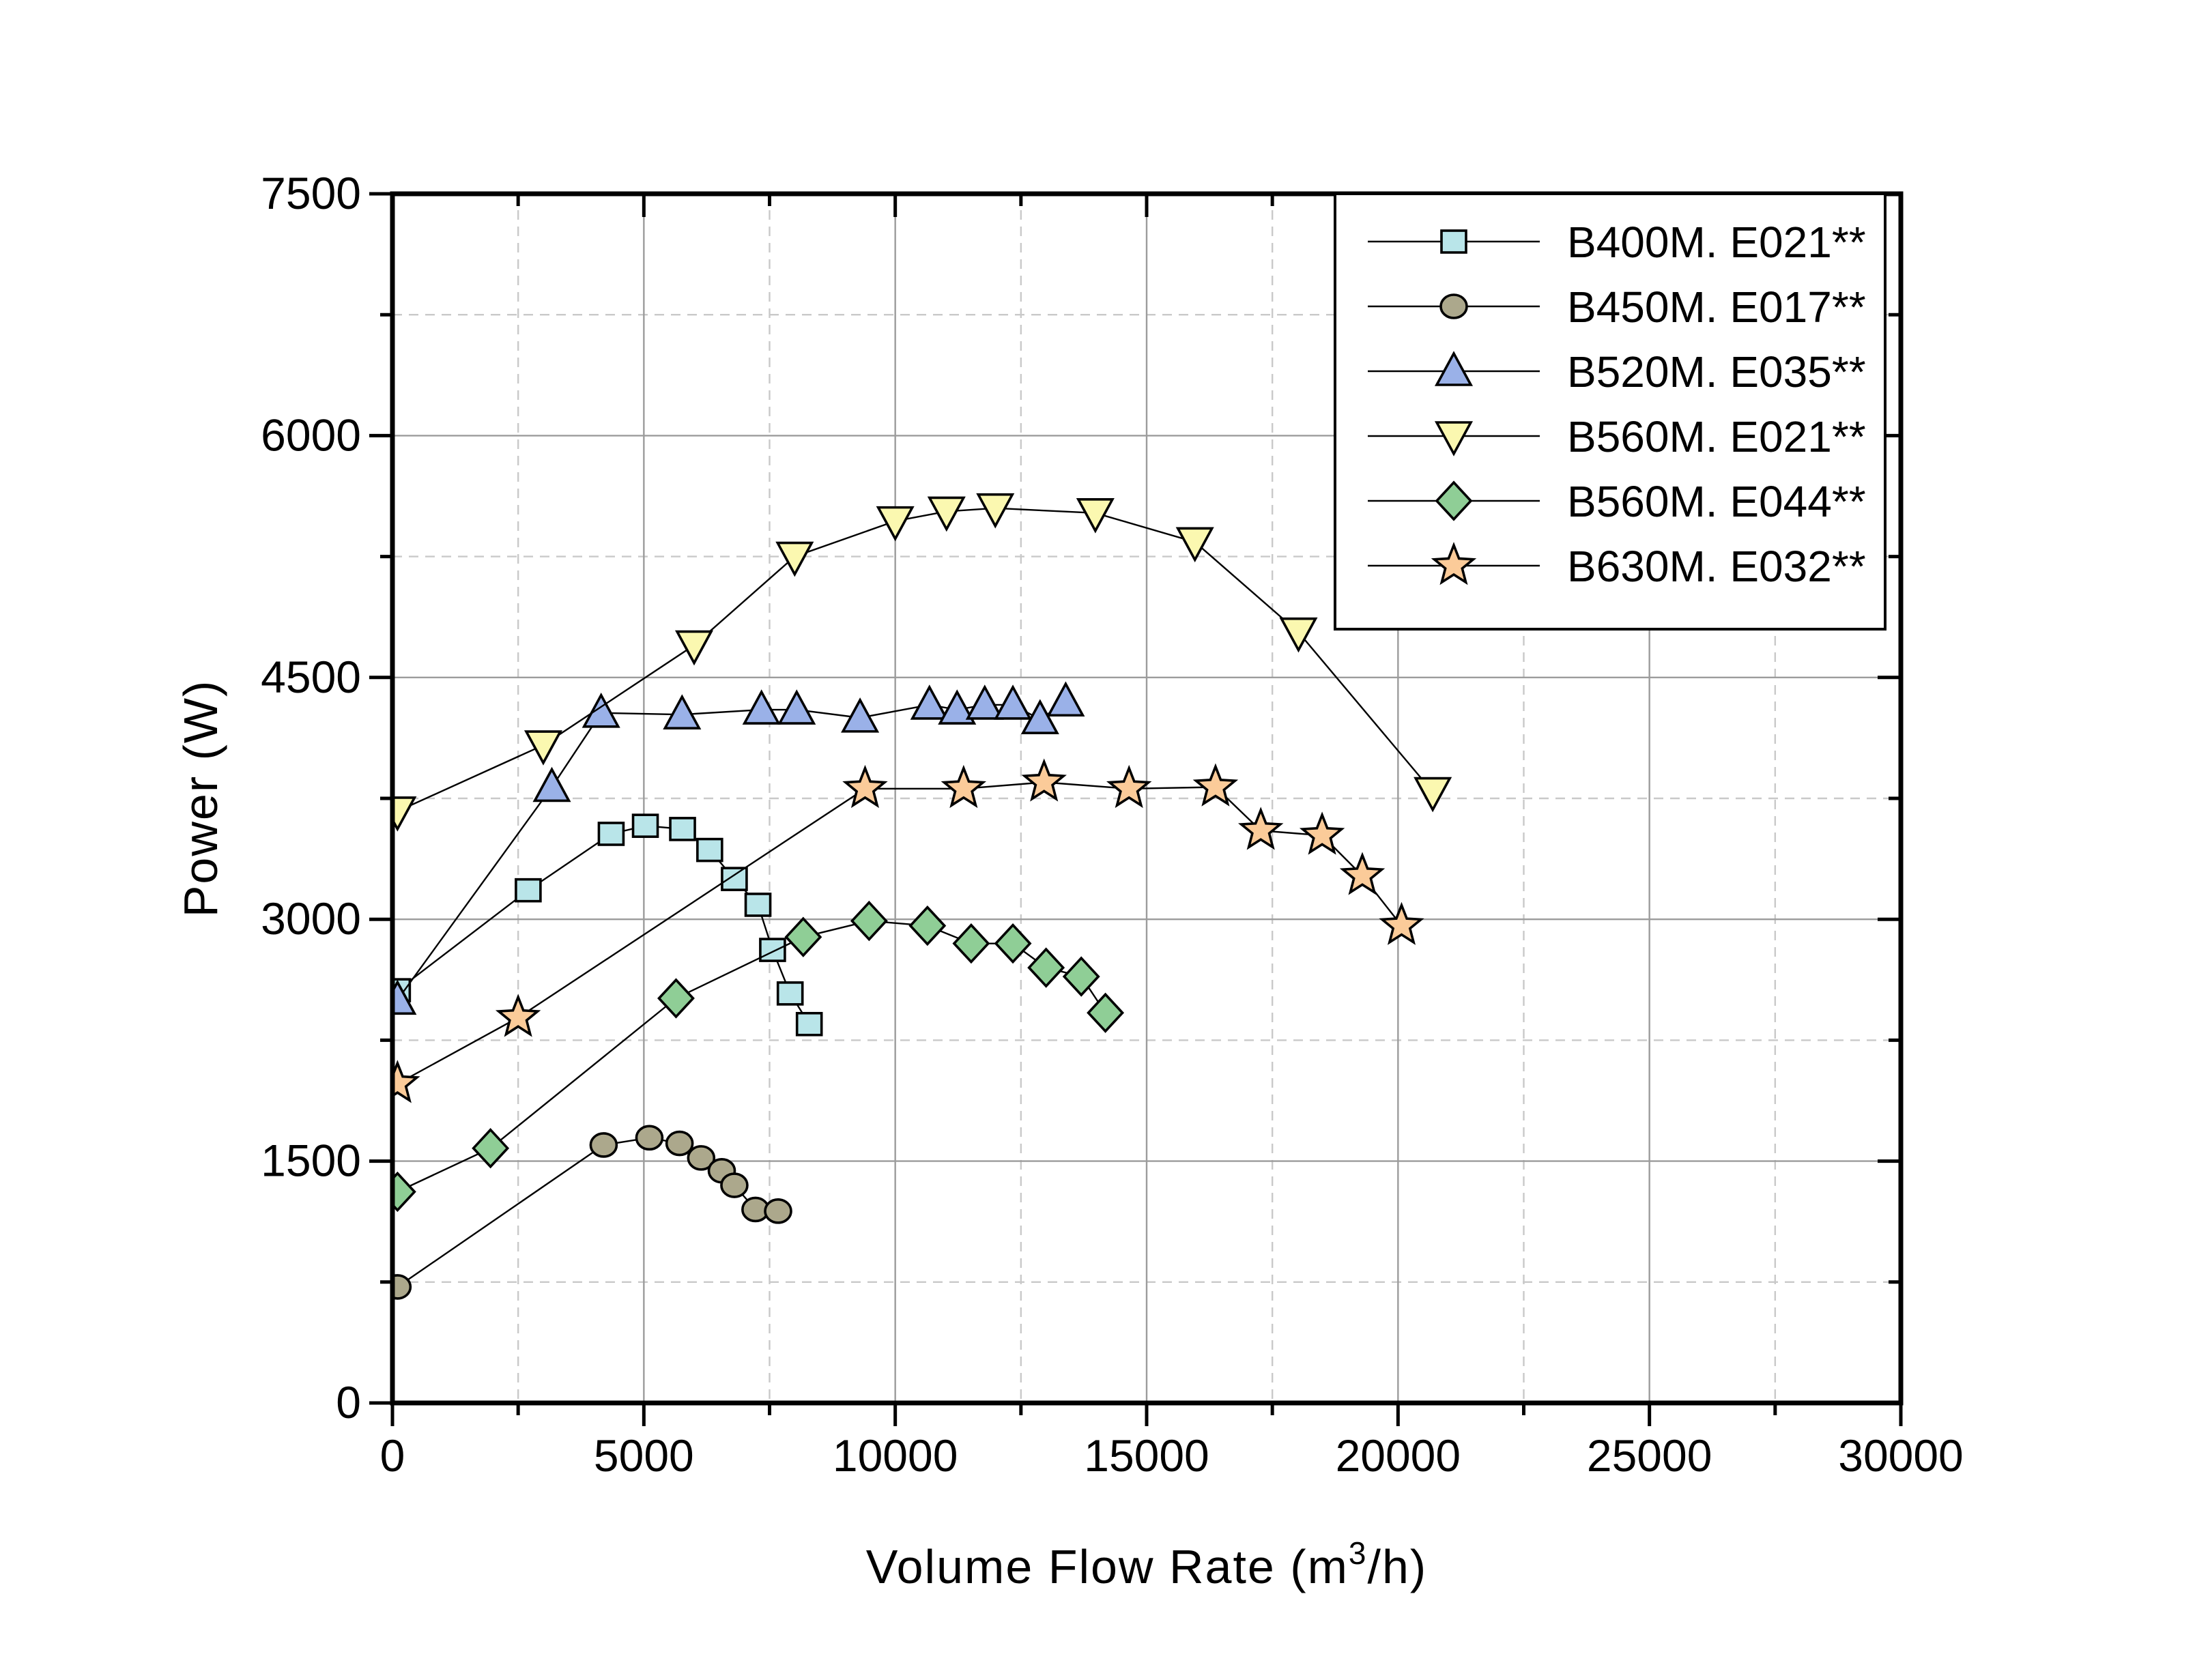  What do you see at coordinates (1716, 566) in the screenshot?
I see `legend-label: B630M. E032**` at bounding box center [1716, 566].